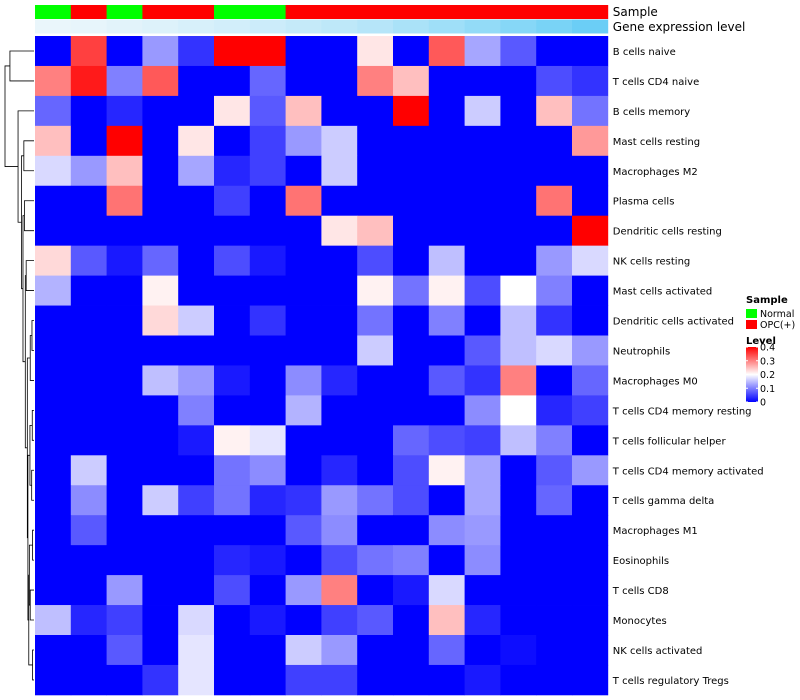 The height and width of the screenshot is (700, 800). What do you see at coordinates (651, 262) in the screenshot?
I see `row-label: NK cells resting` at bounding box center [651, 262].